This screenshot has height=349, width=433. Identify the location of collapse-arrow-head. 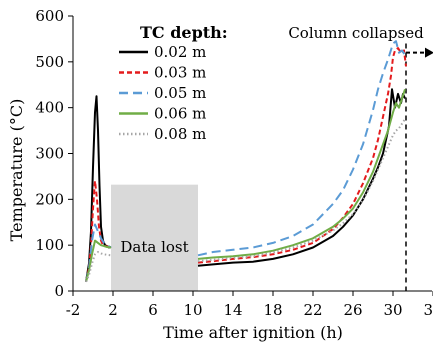
(429, 52).